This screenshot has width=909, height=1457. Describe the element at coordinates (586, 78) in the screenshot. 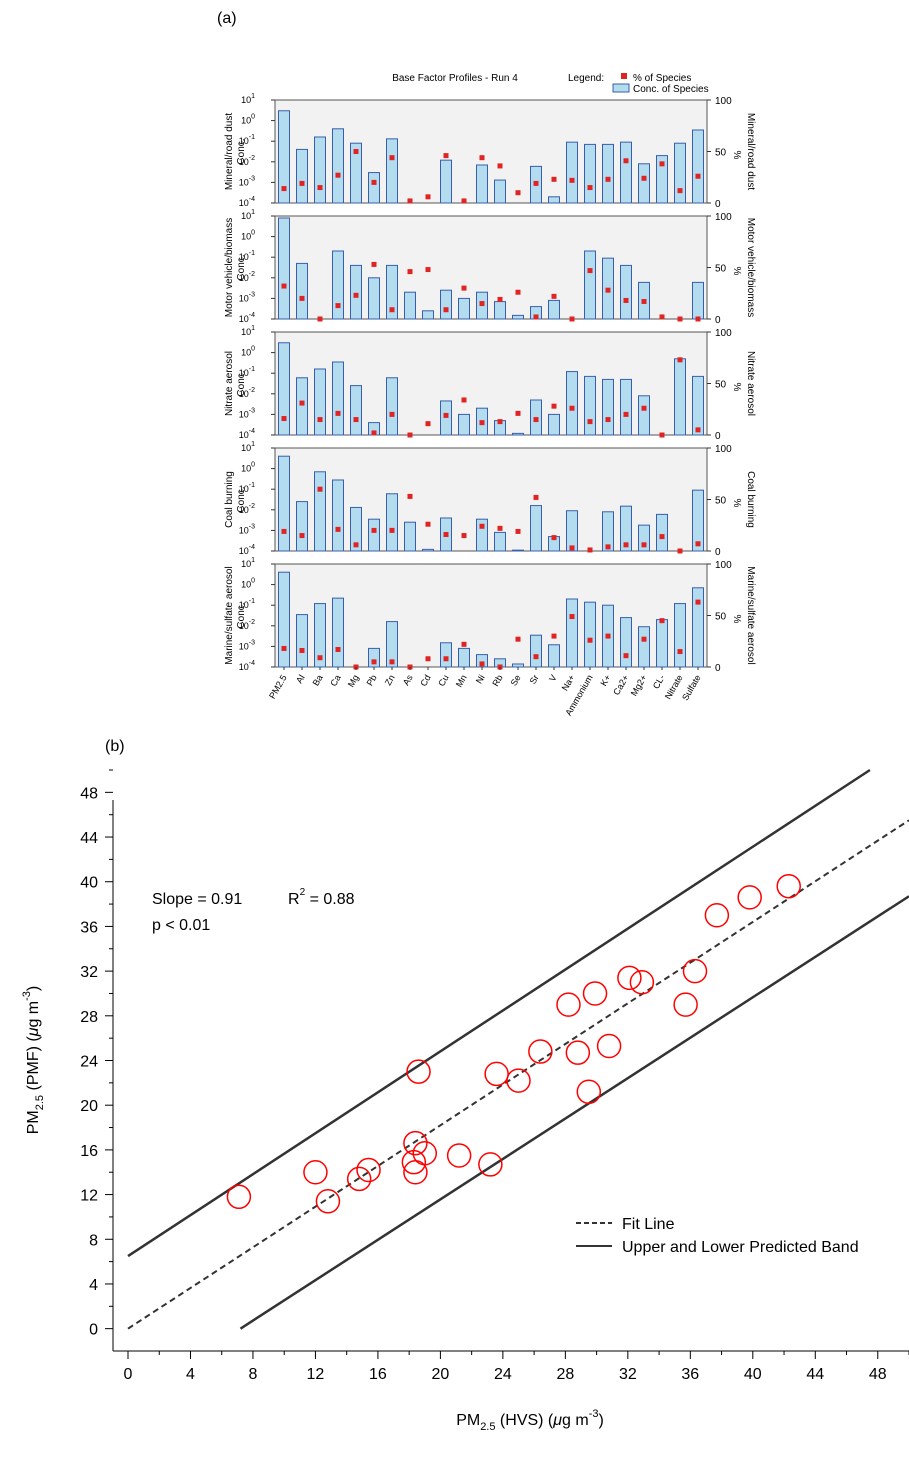

I see `legend-title: Legend:` at that location.